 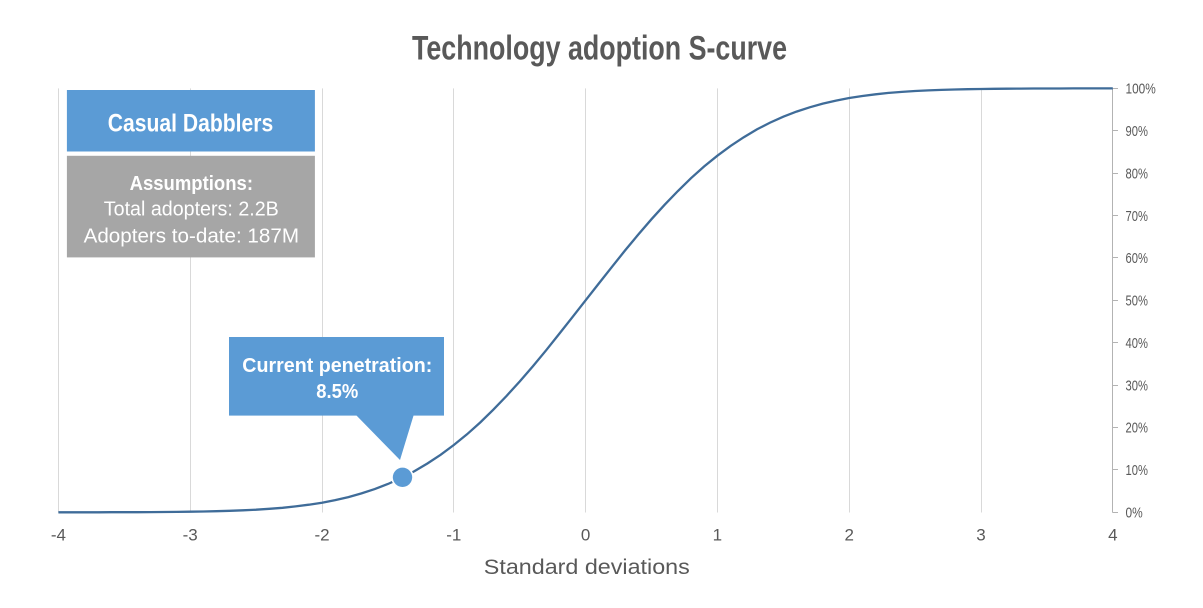 What do you see at coordinates (1137, 471) in the screenshot?
I see `svg-text: 10%` at bounding box center [1137, 471].